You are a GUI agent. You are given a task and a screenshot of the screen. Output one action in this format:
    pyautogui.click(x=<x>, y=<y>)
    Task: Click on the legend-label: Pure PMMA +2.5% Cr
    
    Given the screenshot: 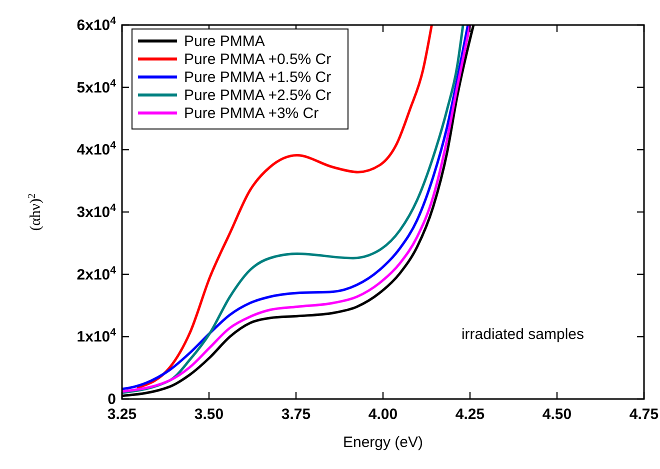 What is the action you would take?
    pyautogui.click(x=258, y=95)
    